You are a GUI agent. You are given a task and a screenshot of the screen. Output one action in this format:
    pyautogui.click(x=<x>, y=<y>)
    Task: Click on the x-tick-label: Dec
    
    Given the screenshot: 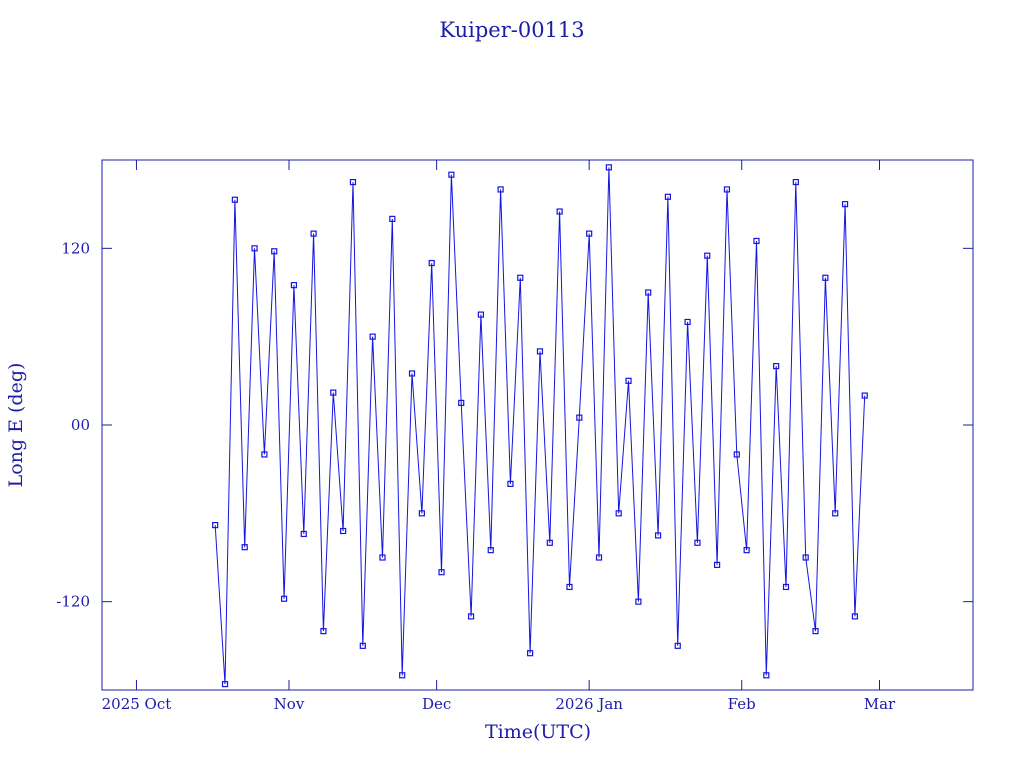 What is the action you would take?
    pyautogui.click(x=436, y=704)
    